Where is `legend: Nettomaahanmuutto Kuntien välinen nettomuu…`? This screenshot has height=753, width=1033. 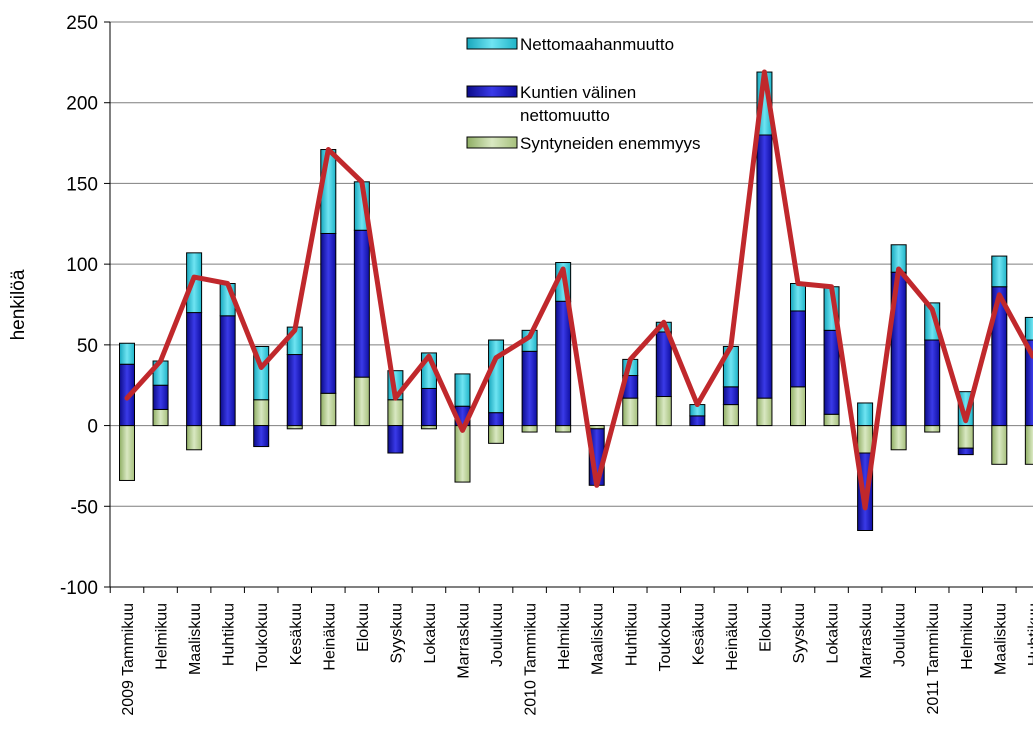 legend: Nettomaahanmuutto Kuntien välinen nettomuu… is located at coordinates (583, 94).